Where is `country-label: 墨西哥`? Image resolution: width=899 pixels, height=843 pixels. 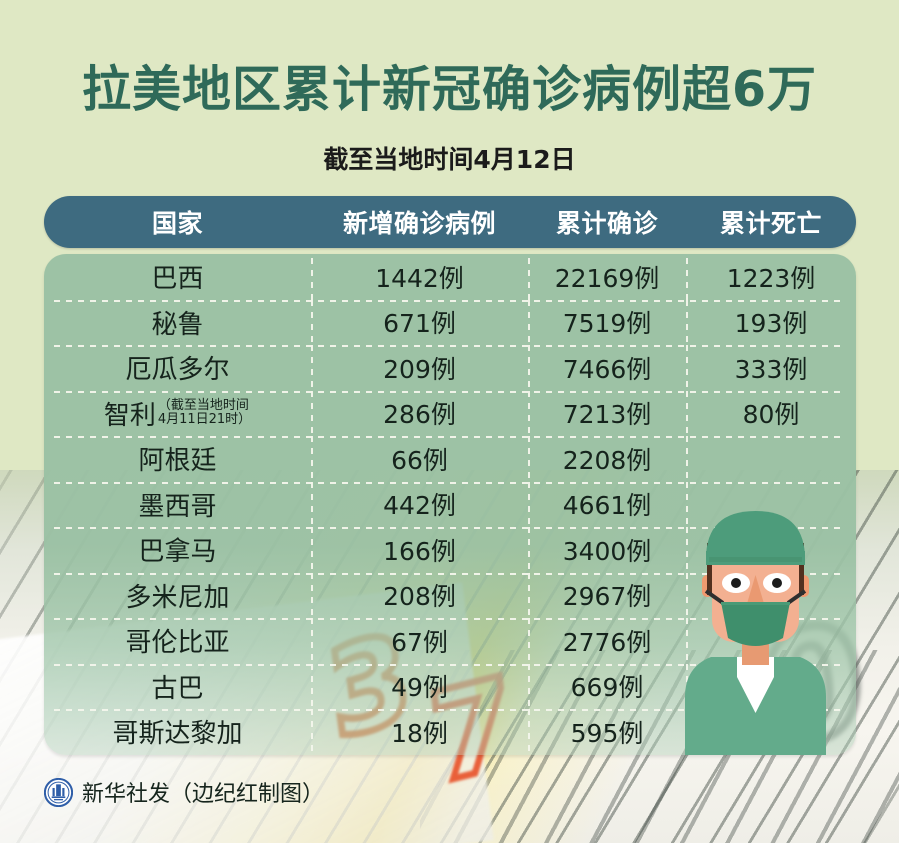 country-label: 墨西哥 is located at coordinates (177, 506).